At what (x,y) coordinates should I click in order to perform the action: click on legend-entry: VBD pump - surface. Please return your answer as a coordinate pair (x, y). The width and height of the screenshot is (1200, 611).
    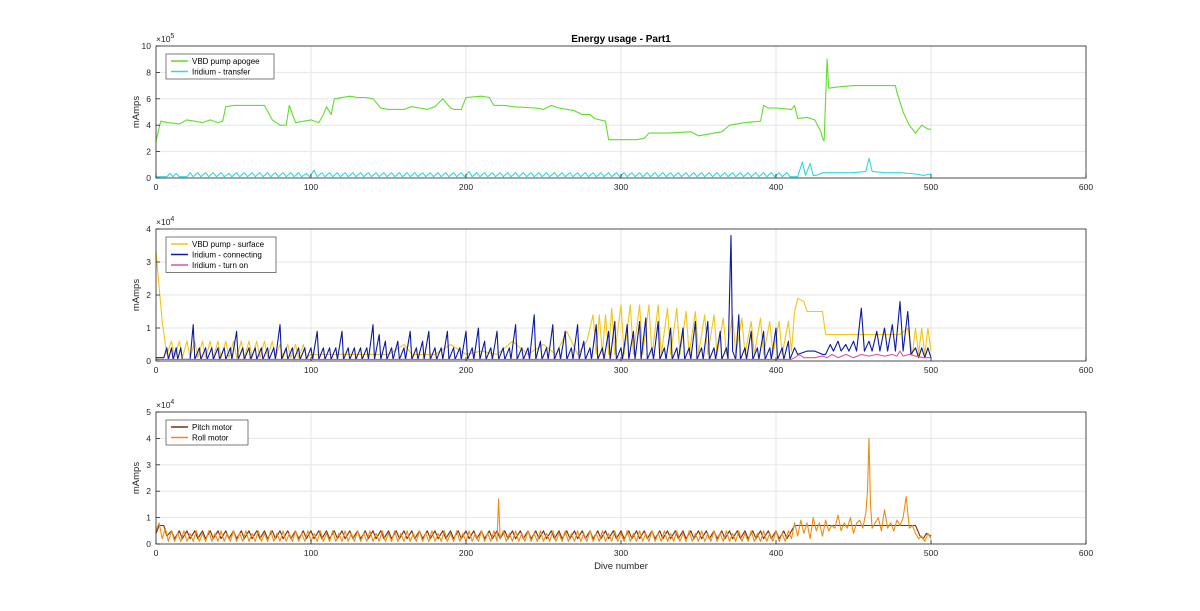
    Looking at the image, I should click on (228, 244).